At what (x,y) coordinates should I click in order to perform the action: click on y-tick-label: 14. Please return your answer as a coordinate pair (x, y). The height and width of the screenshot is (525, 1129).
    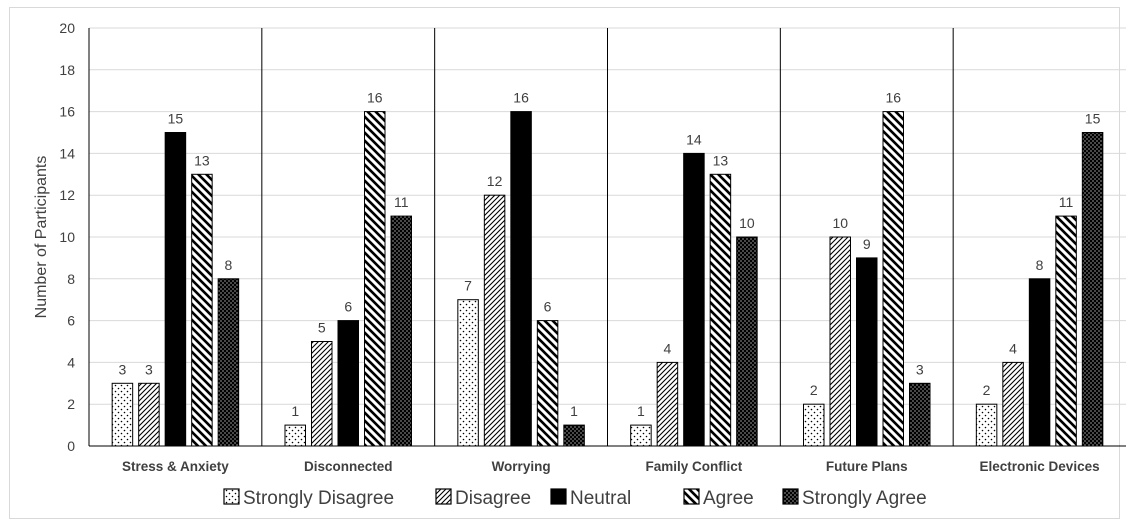
    Looking at the image, I should click on (67, 153).